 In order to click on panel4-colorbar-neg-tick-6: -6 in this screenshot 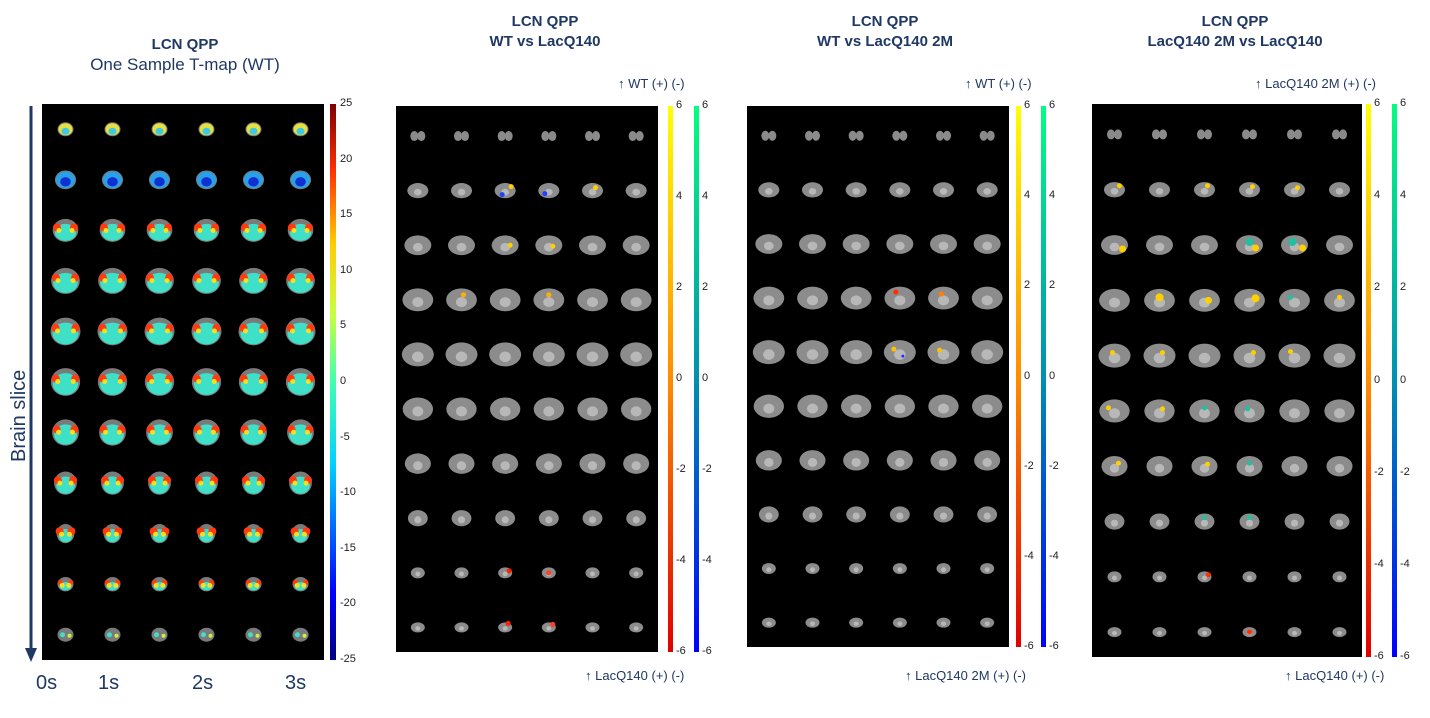, I will do `click(1405, 656)`.